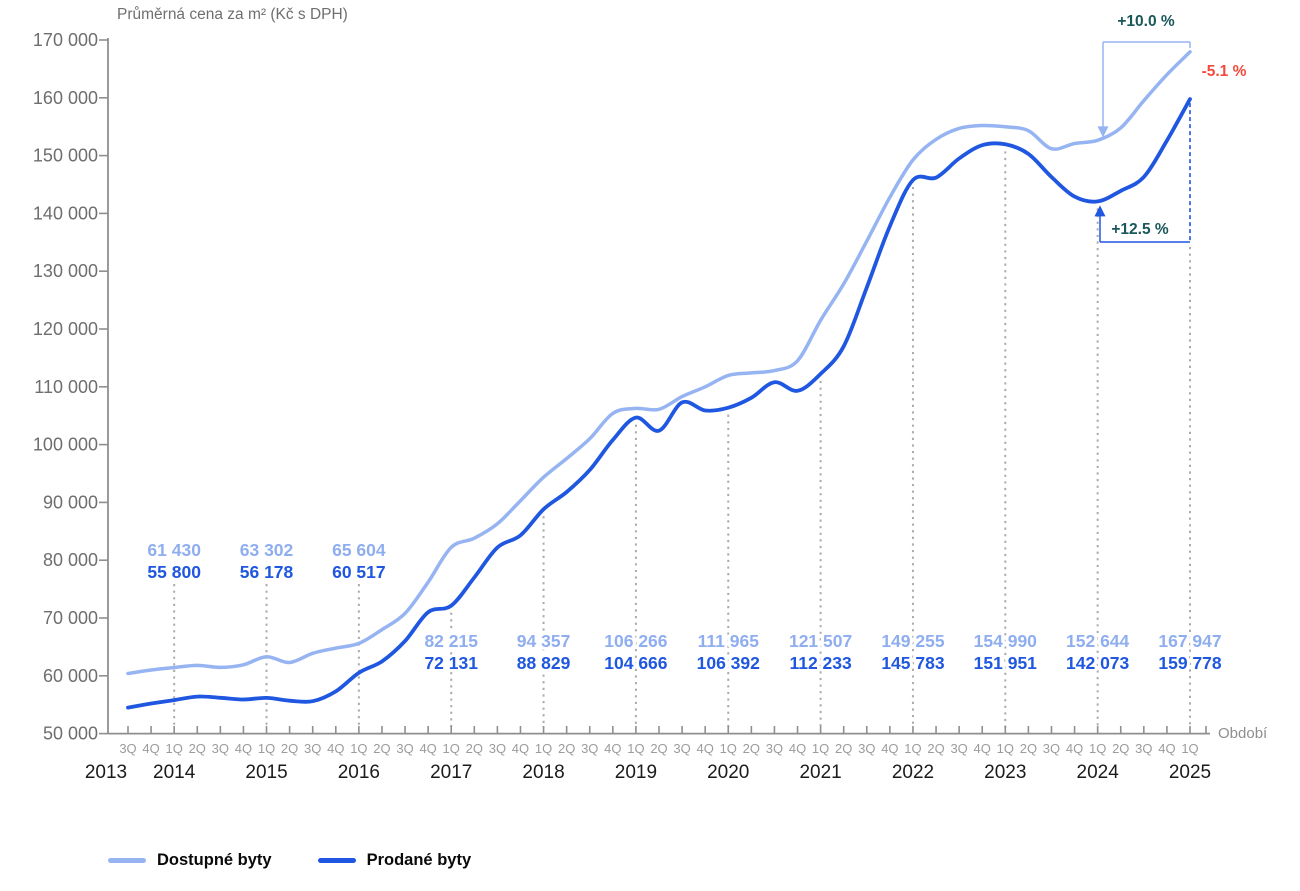 Image resolution: width=1300 pixels, height=891 pixels. What do you see at coordinates (544, 663) in the screenshot?
I see `sold-price-label: 88 829` at bounding box center [544, 663].